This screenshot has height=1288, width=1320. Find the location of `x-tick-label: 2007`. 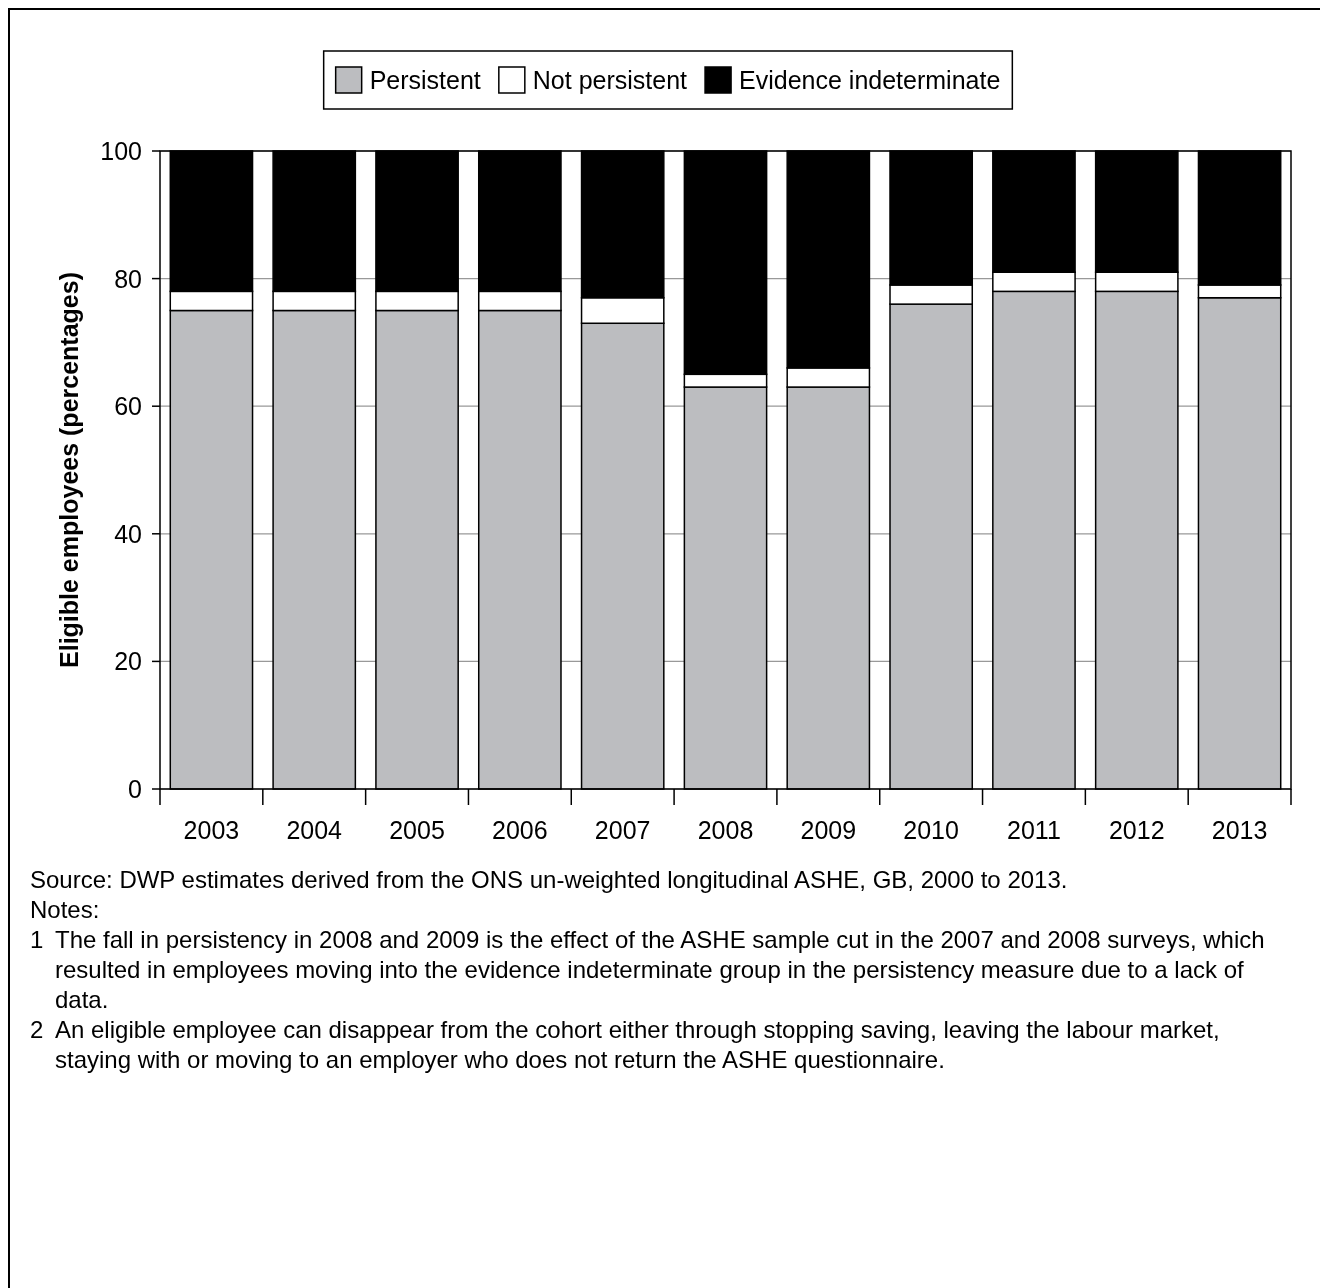

x-tick-label: 2007 is located at coordinates (622, 830).